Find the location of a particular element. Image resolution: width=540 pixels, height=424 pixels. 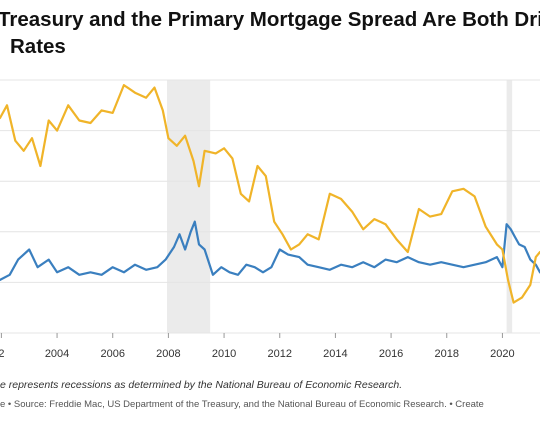

x-tick-label-1: 2004 is located at coordinates (57, 354).